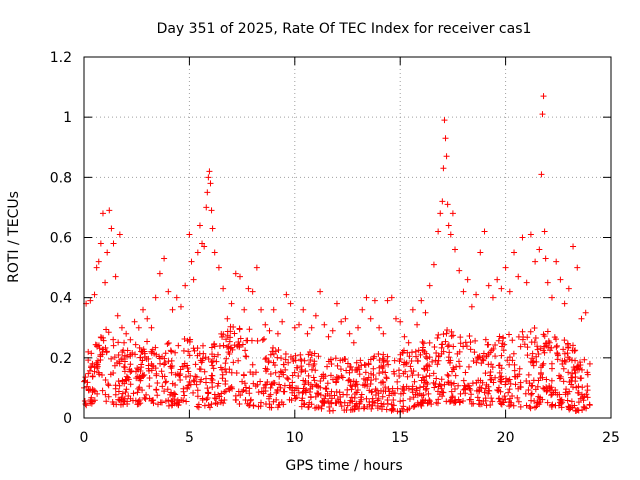  Describe the element at coordinates (61, 239) in the screenshot. I see `y-tick-label: 0.6` at that location.